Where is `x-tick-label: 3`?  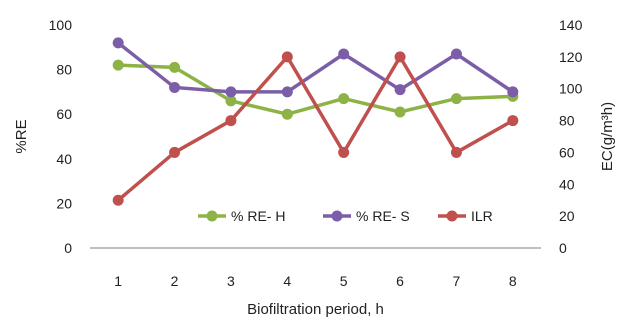
x-tick-label: 3 is located at coordinates (231, 281).